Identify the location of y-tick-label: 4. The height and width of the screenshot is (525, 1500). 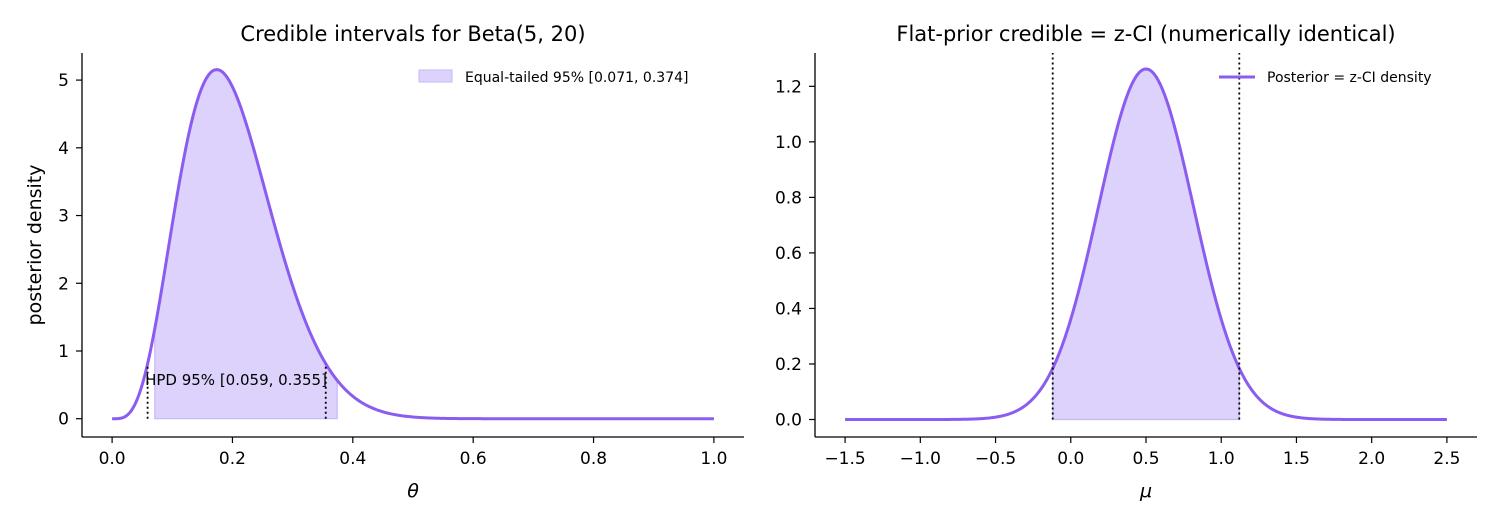
(63, 149).